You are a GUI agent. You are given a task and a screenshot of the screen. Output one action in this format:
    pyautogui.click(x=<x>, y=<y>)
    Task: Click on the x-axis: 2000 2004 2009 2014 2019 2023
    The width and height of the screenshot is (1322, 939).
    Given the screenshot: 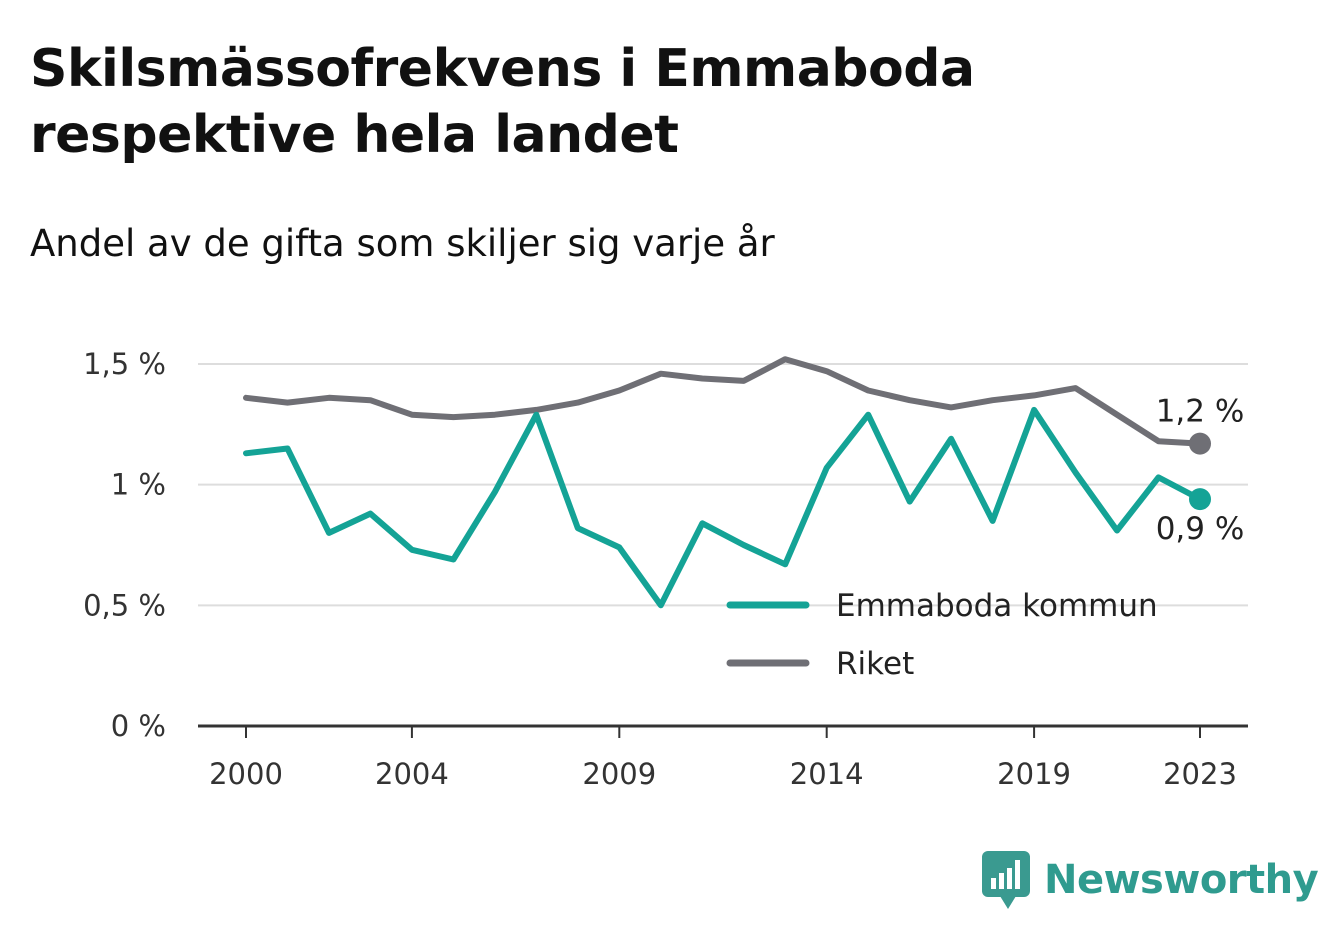 What is the action you would take?
    pyautogui.click(x=723, y=757)
    